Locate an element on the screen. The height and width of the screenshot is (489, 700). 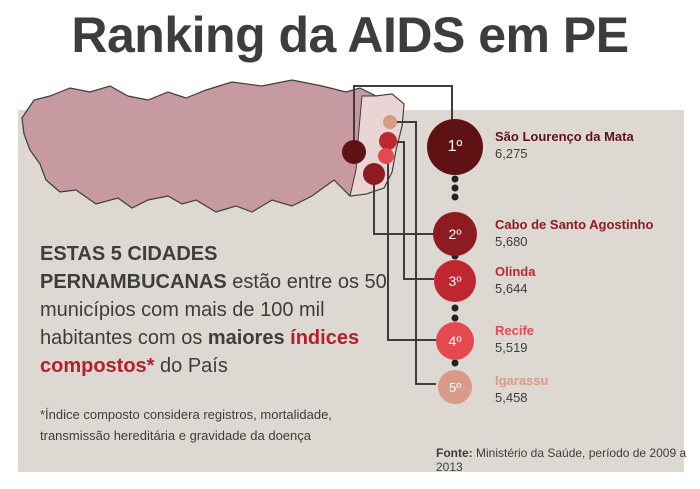
rank-label-2: 2º is located at coordinates (455, 234).